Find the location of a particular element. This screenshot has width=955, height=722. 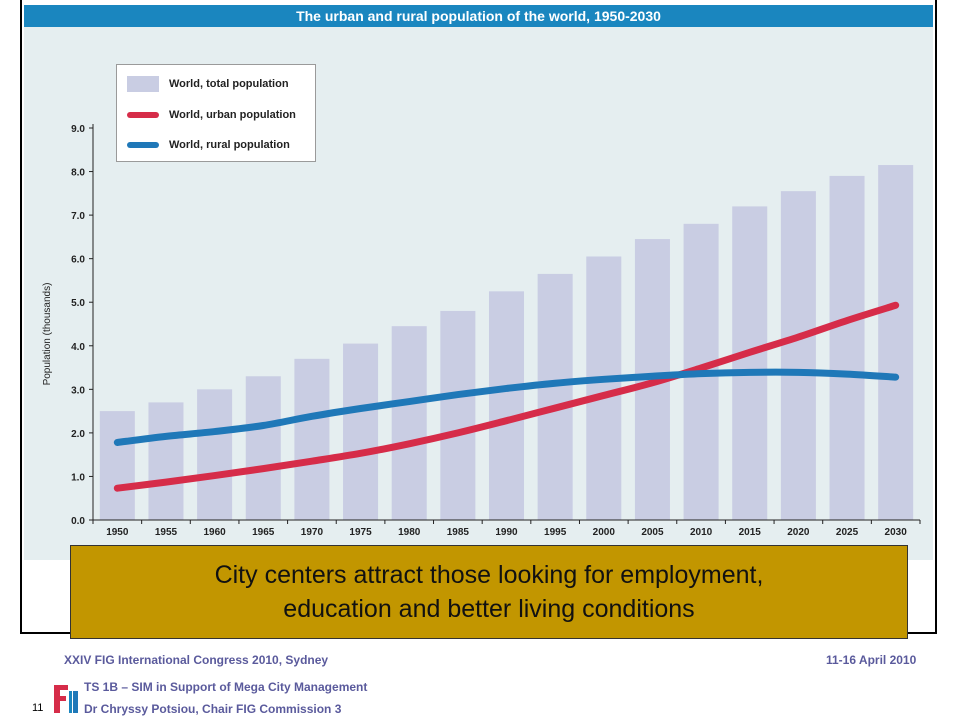

x-tick-label-2010: 2010 is located at coordinates (701, 532).